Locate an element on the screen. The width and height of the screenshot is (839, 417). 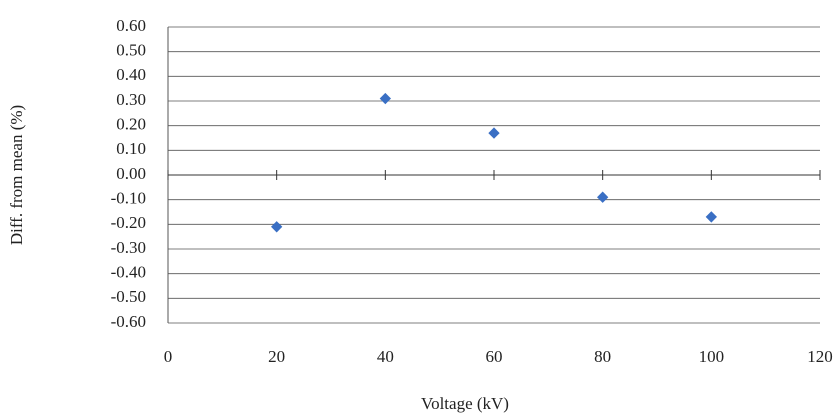
x-tick-label: 20 is located at coordinates (276, 356).